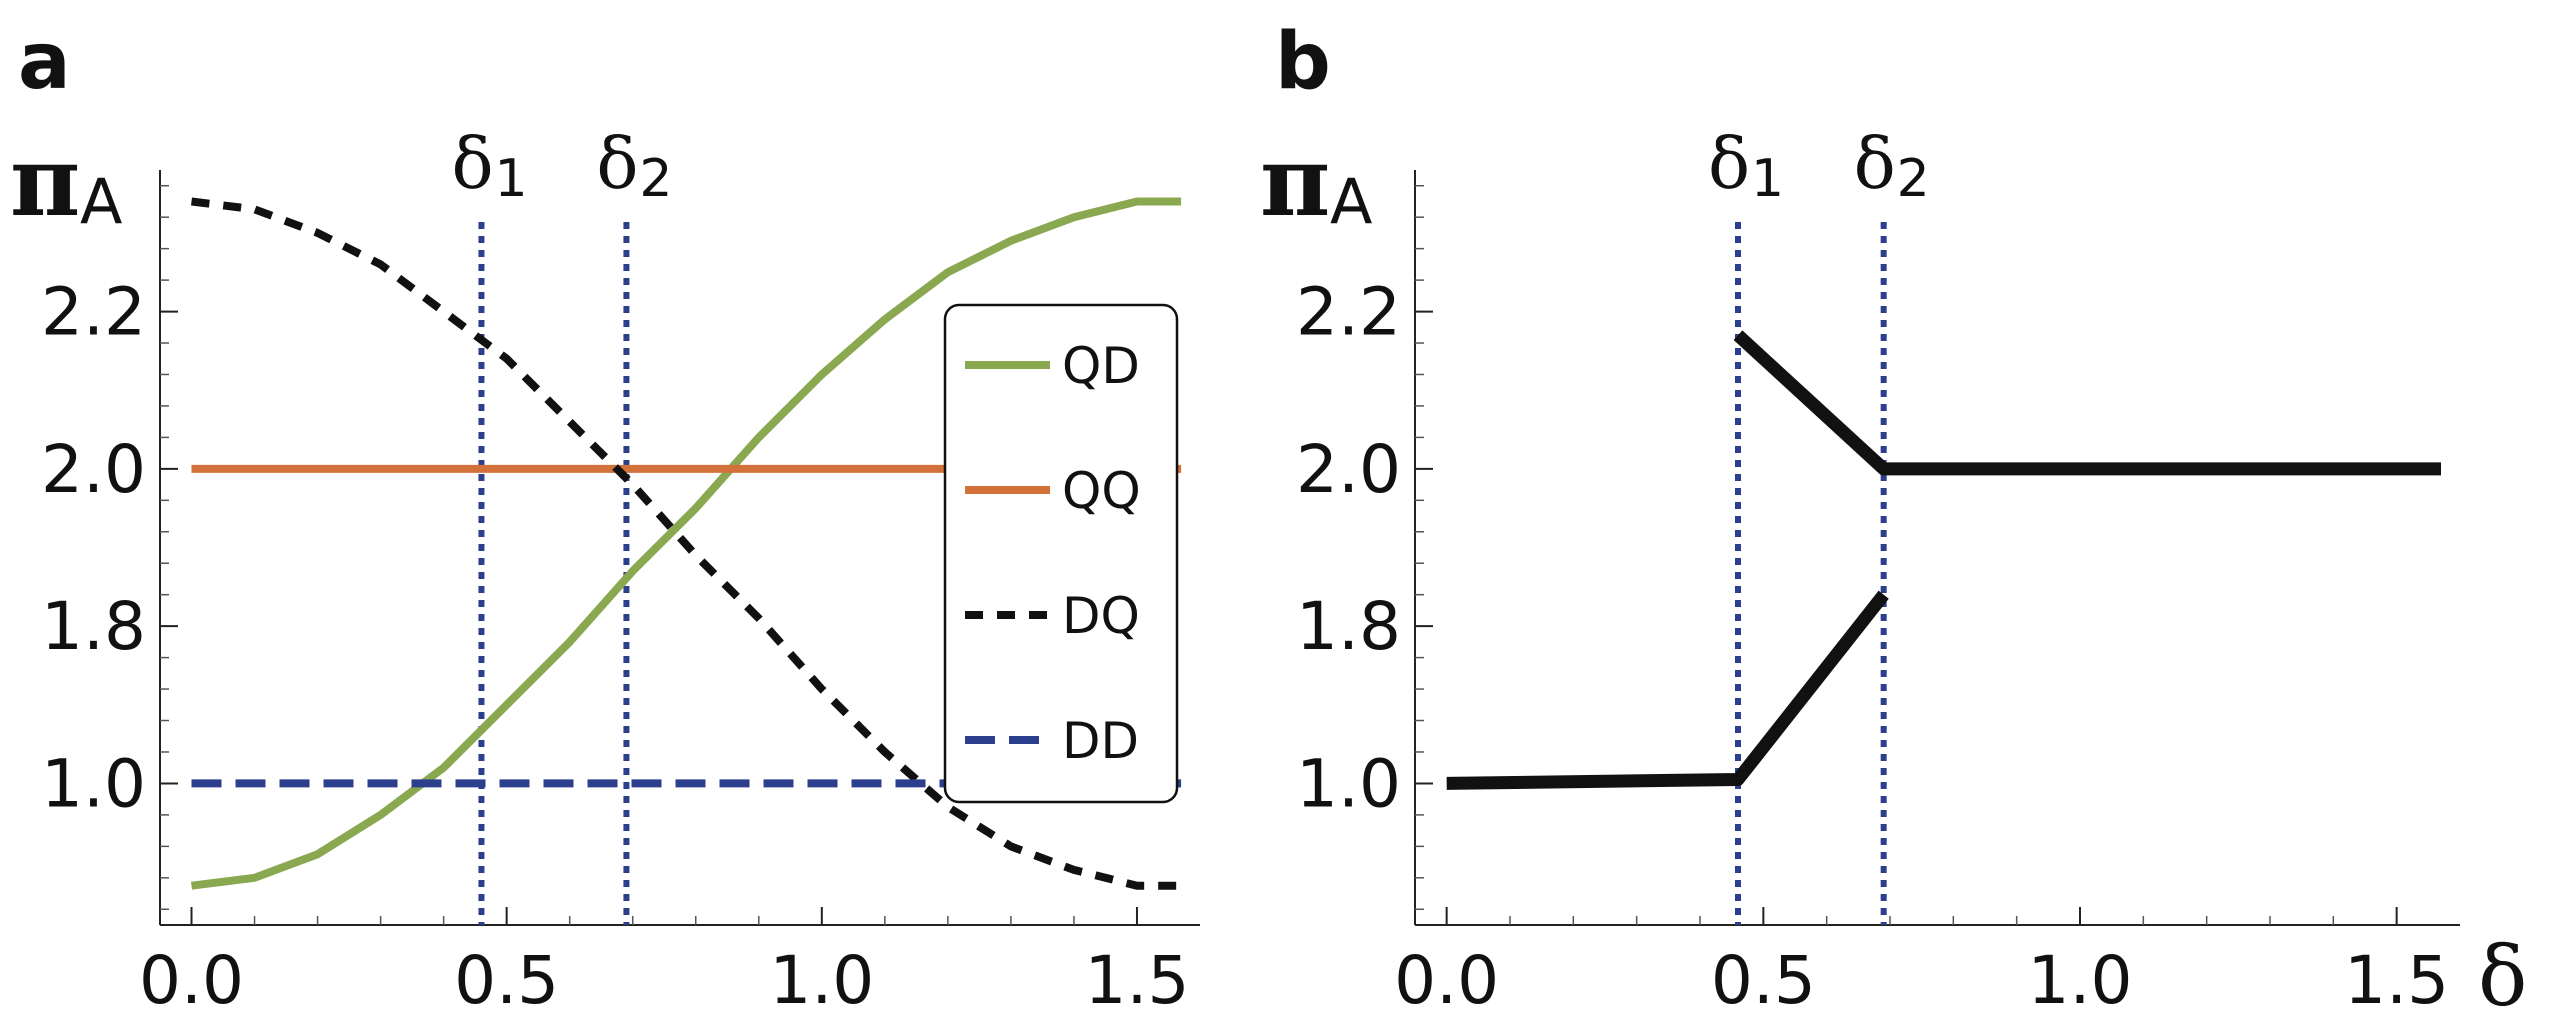 The width and height of the screenshot is (2550, 1014). What do you see at coordinates (44, 62) in the screenshot?
I see `panel-label: a` at bounding box center [44, 62].